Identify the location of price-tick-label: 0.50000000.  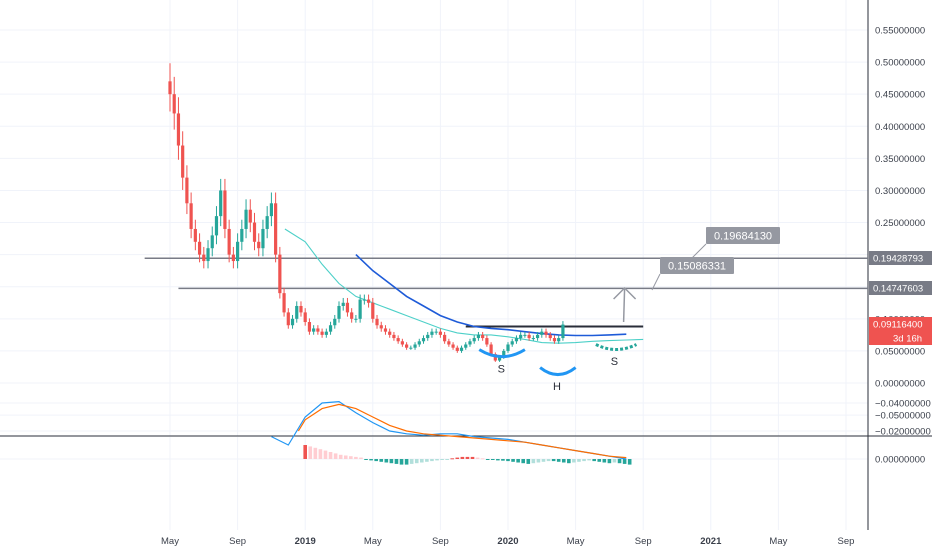
(900, 63).